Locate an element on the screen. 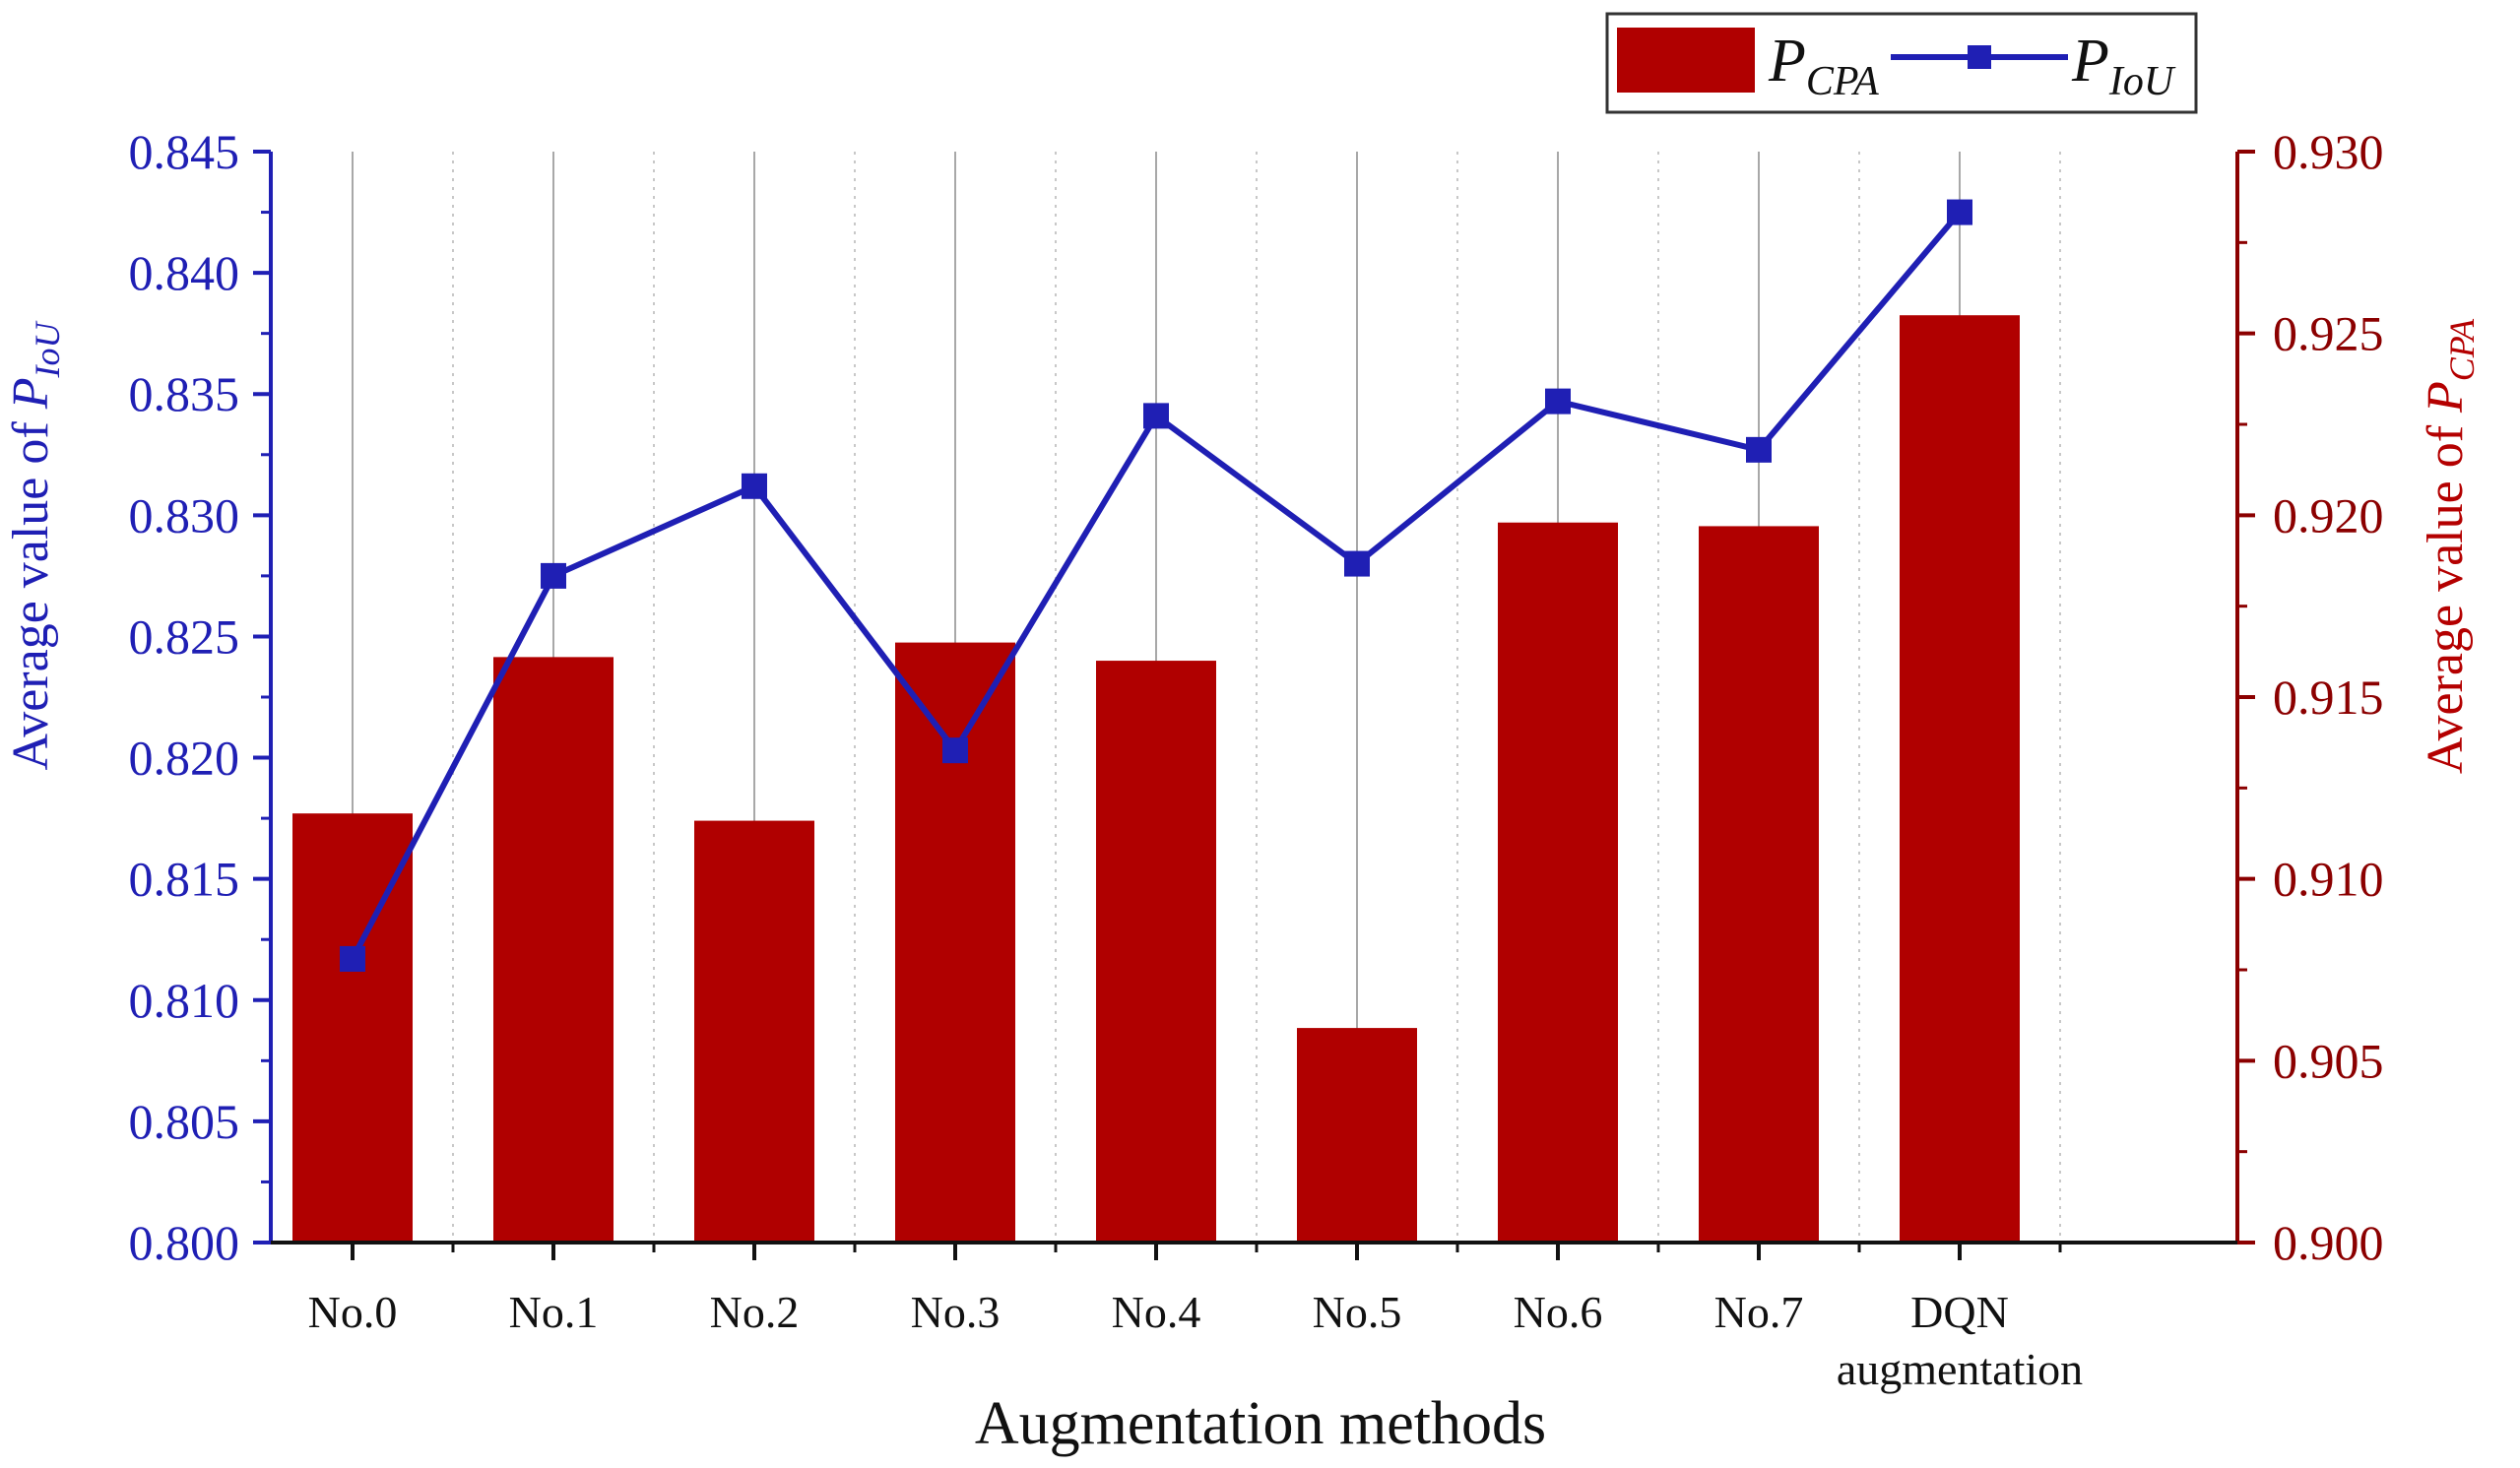 Image resolution: width=2520 pixels, height=1468 pixels. legend-bar-swatch is located at coordinates (1686, 61).